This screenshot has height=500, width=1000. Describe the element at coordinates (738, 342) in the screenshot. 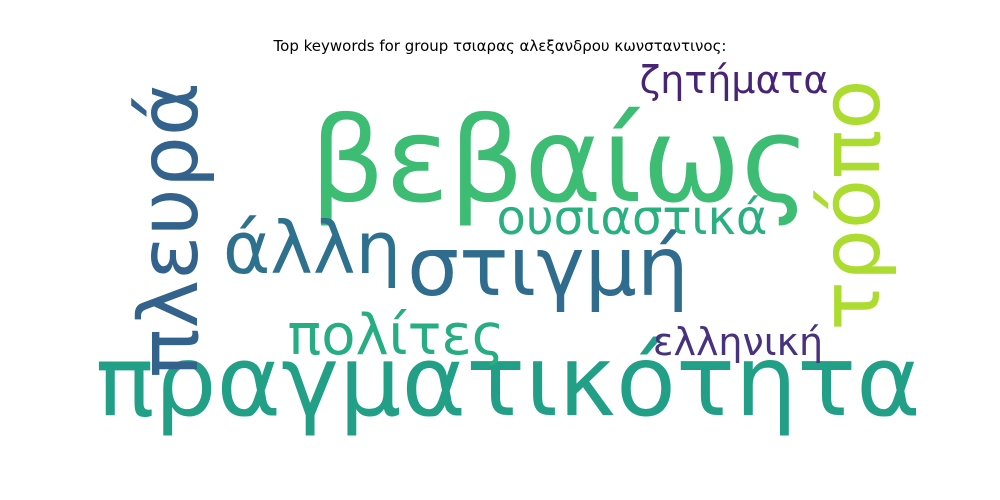

I see `word-elliniki: ελληνική` at that location.